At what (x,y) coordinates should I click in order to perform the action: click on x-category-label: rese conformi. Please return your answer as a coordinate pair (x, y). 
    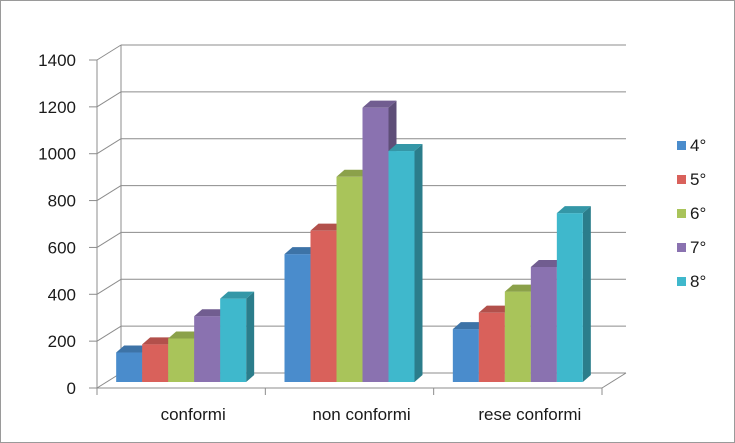
    Looking at the image, I should click on (529, 414).